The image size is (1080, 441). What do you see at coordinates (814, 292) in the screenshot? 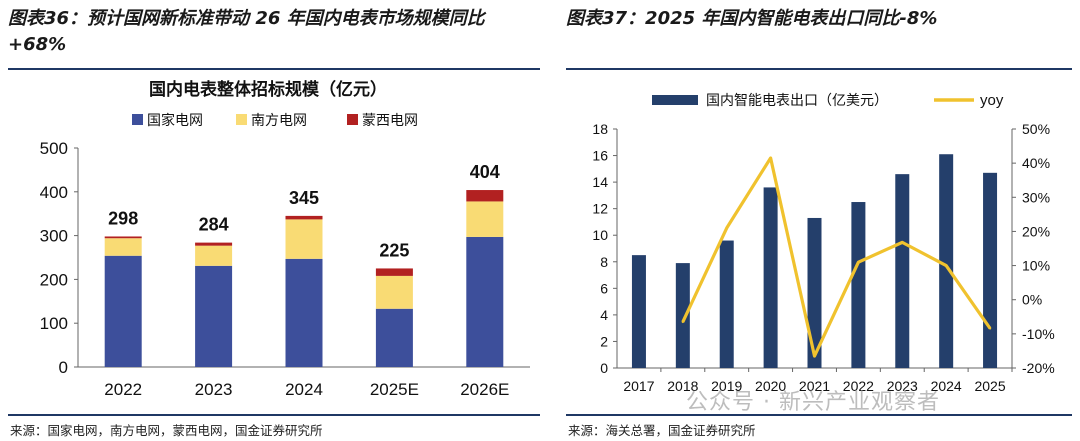
I see `bar-export-2021` at bounding box center [814, 292].